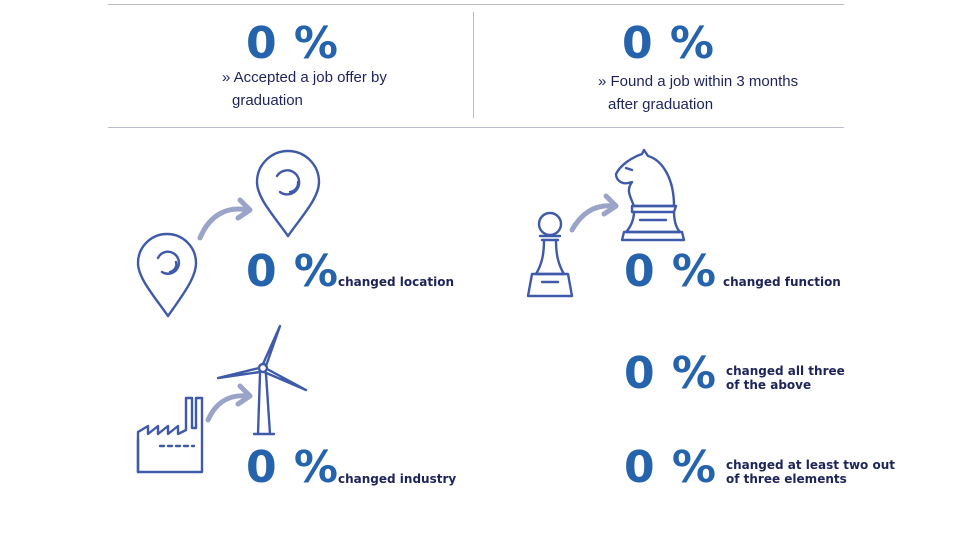 Image resolution: width=960 pixels, height=540 pixels. What do you see at coordinates (293, 467) in the screenshot?
I see `changed-industry-percent: 0 %` at bounding box center [293, 467].